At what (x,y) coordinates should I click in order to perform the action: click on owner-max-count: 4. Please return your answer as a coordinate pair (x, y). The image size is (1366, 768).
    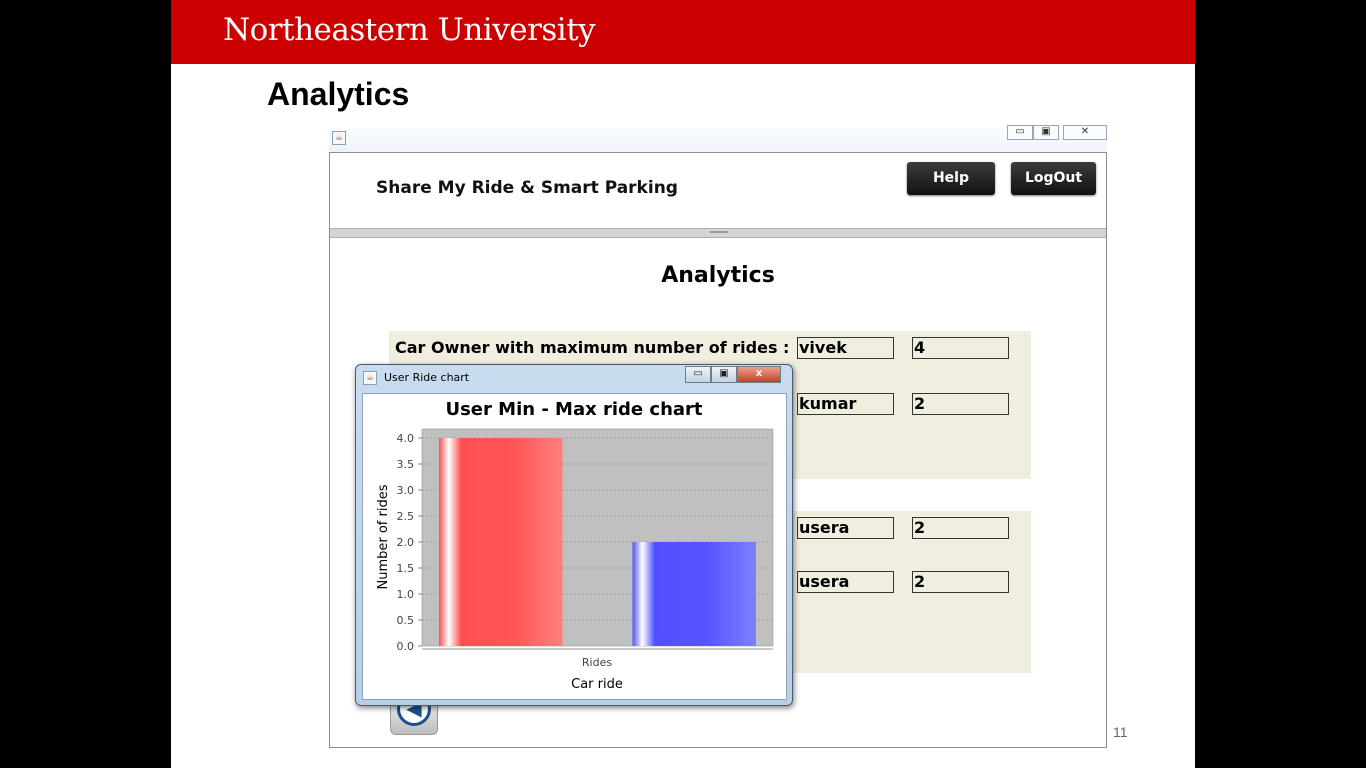
    Looking at the image, I should click on (960, 348).